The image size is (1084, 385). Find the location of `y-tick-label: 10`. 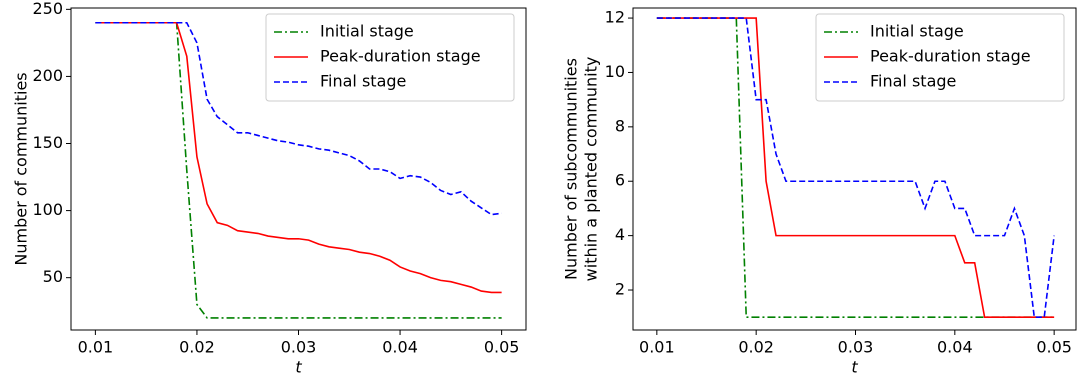

y-tick-label: 10 is located at coordinates (615, 71).